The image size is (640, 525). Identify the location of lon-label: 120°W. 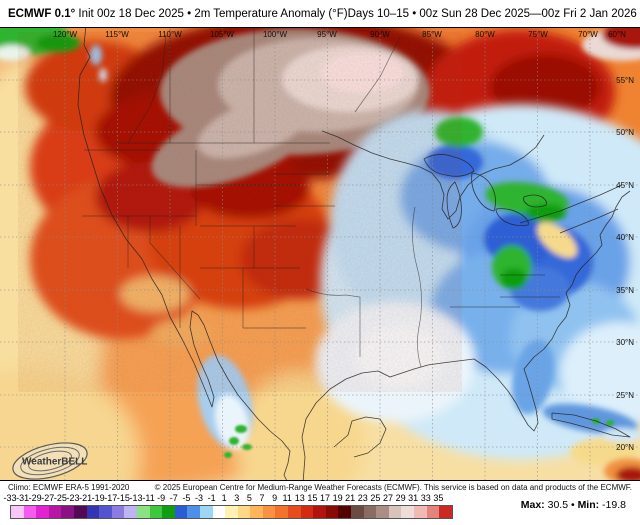
(65, 34).